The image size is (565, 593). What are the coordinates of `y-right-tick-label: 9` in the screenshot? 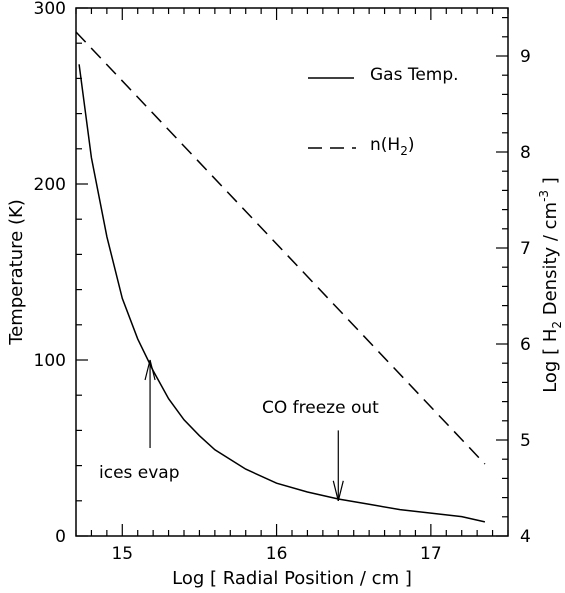 It's located at (525, 57).